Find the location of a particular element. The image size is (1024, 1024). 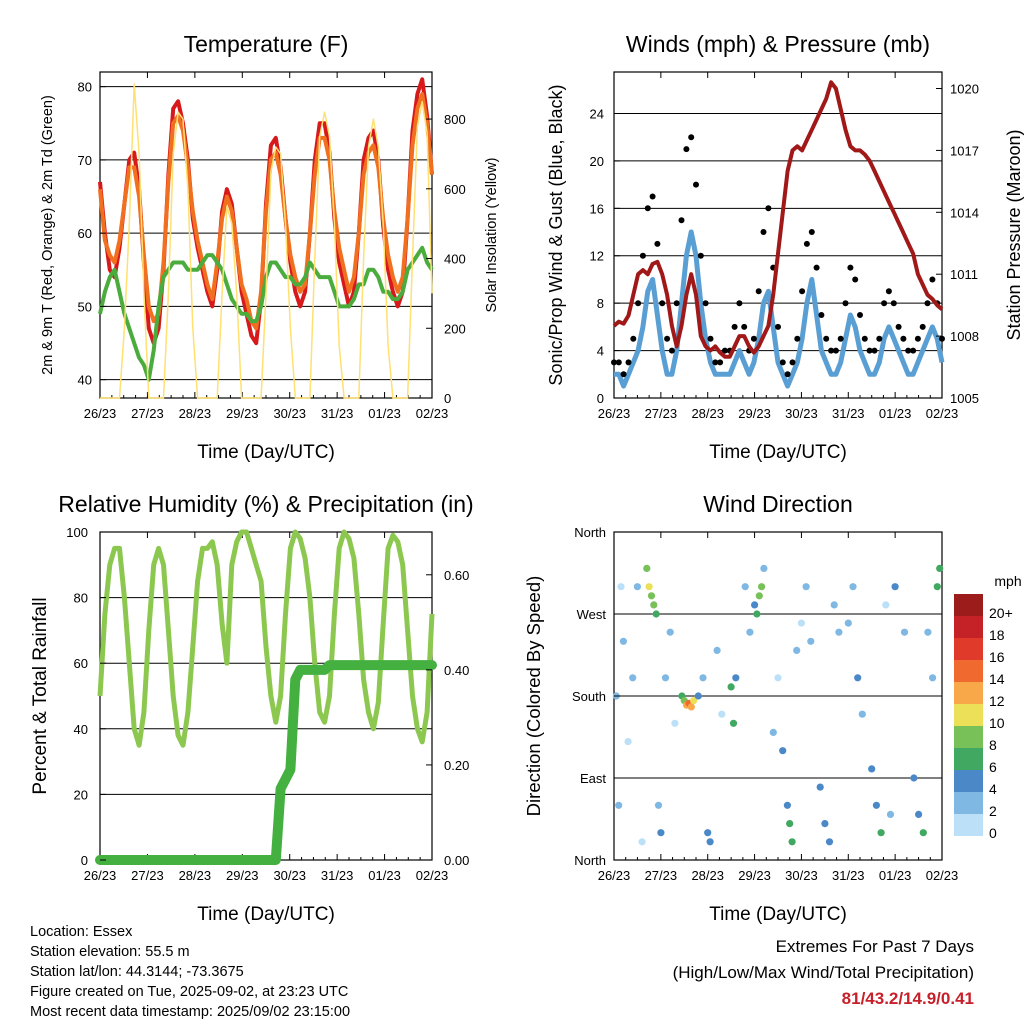

panel-title-3: Wind Direction is located at coordinates (778, 504).